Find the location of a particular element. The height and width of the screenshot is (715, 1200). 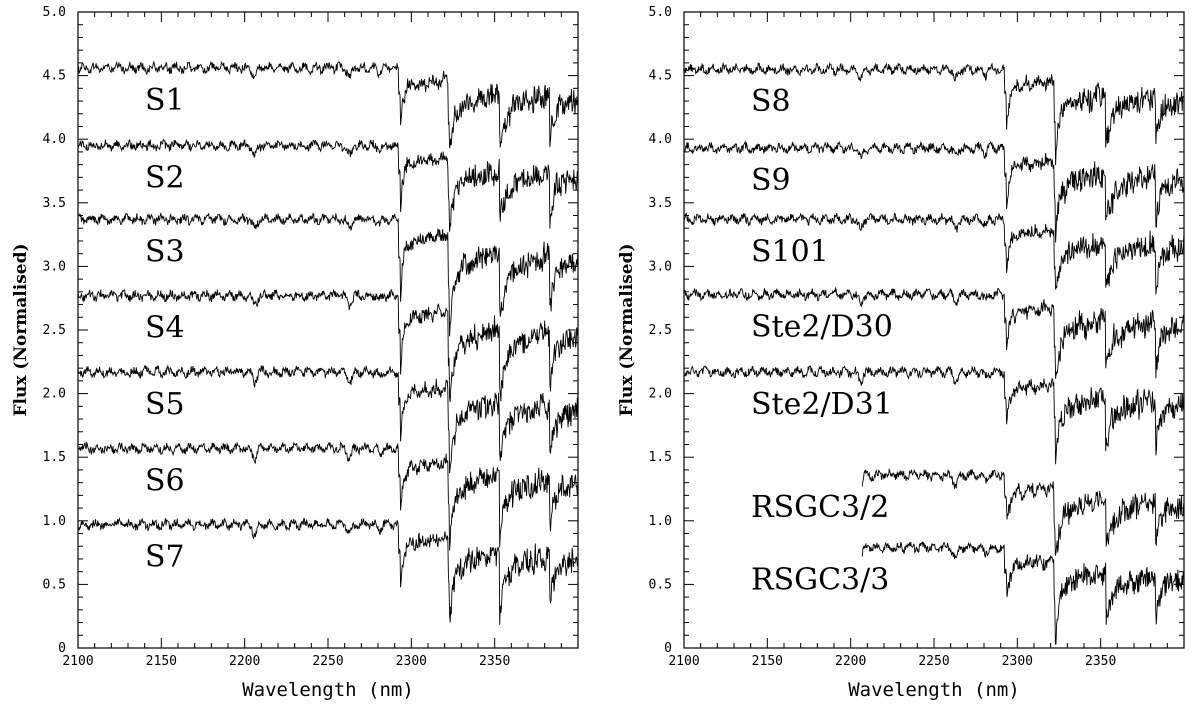

spectrum-label: S6 is located at coordinates (165, 480).